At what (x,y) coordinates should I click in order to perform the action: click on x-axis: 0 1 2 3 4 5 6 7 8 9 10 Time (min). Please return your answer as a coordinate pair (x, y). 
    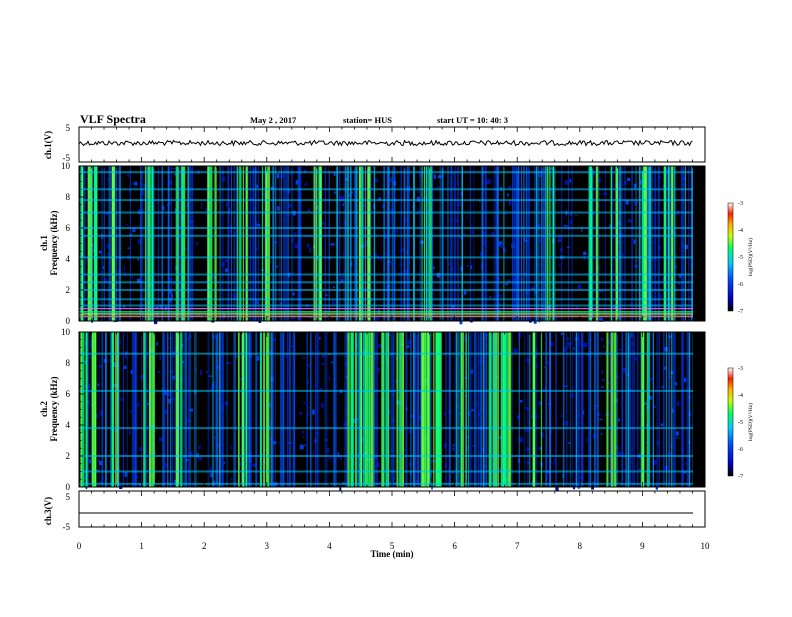
    Looking at the image, I should click on (393, 550).